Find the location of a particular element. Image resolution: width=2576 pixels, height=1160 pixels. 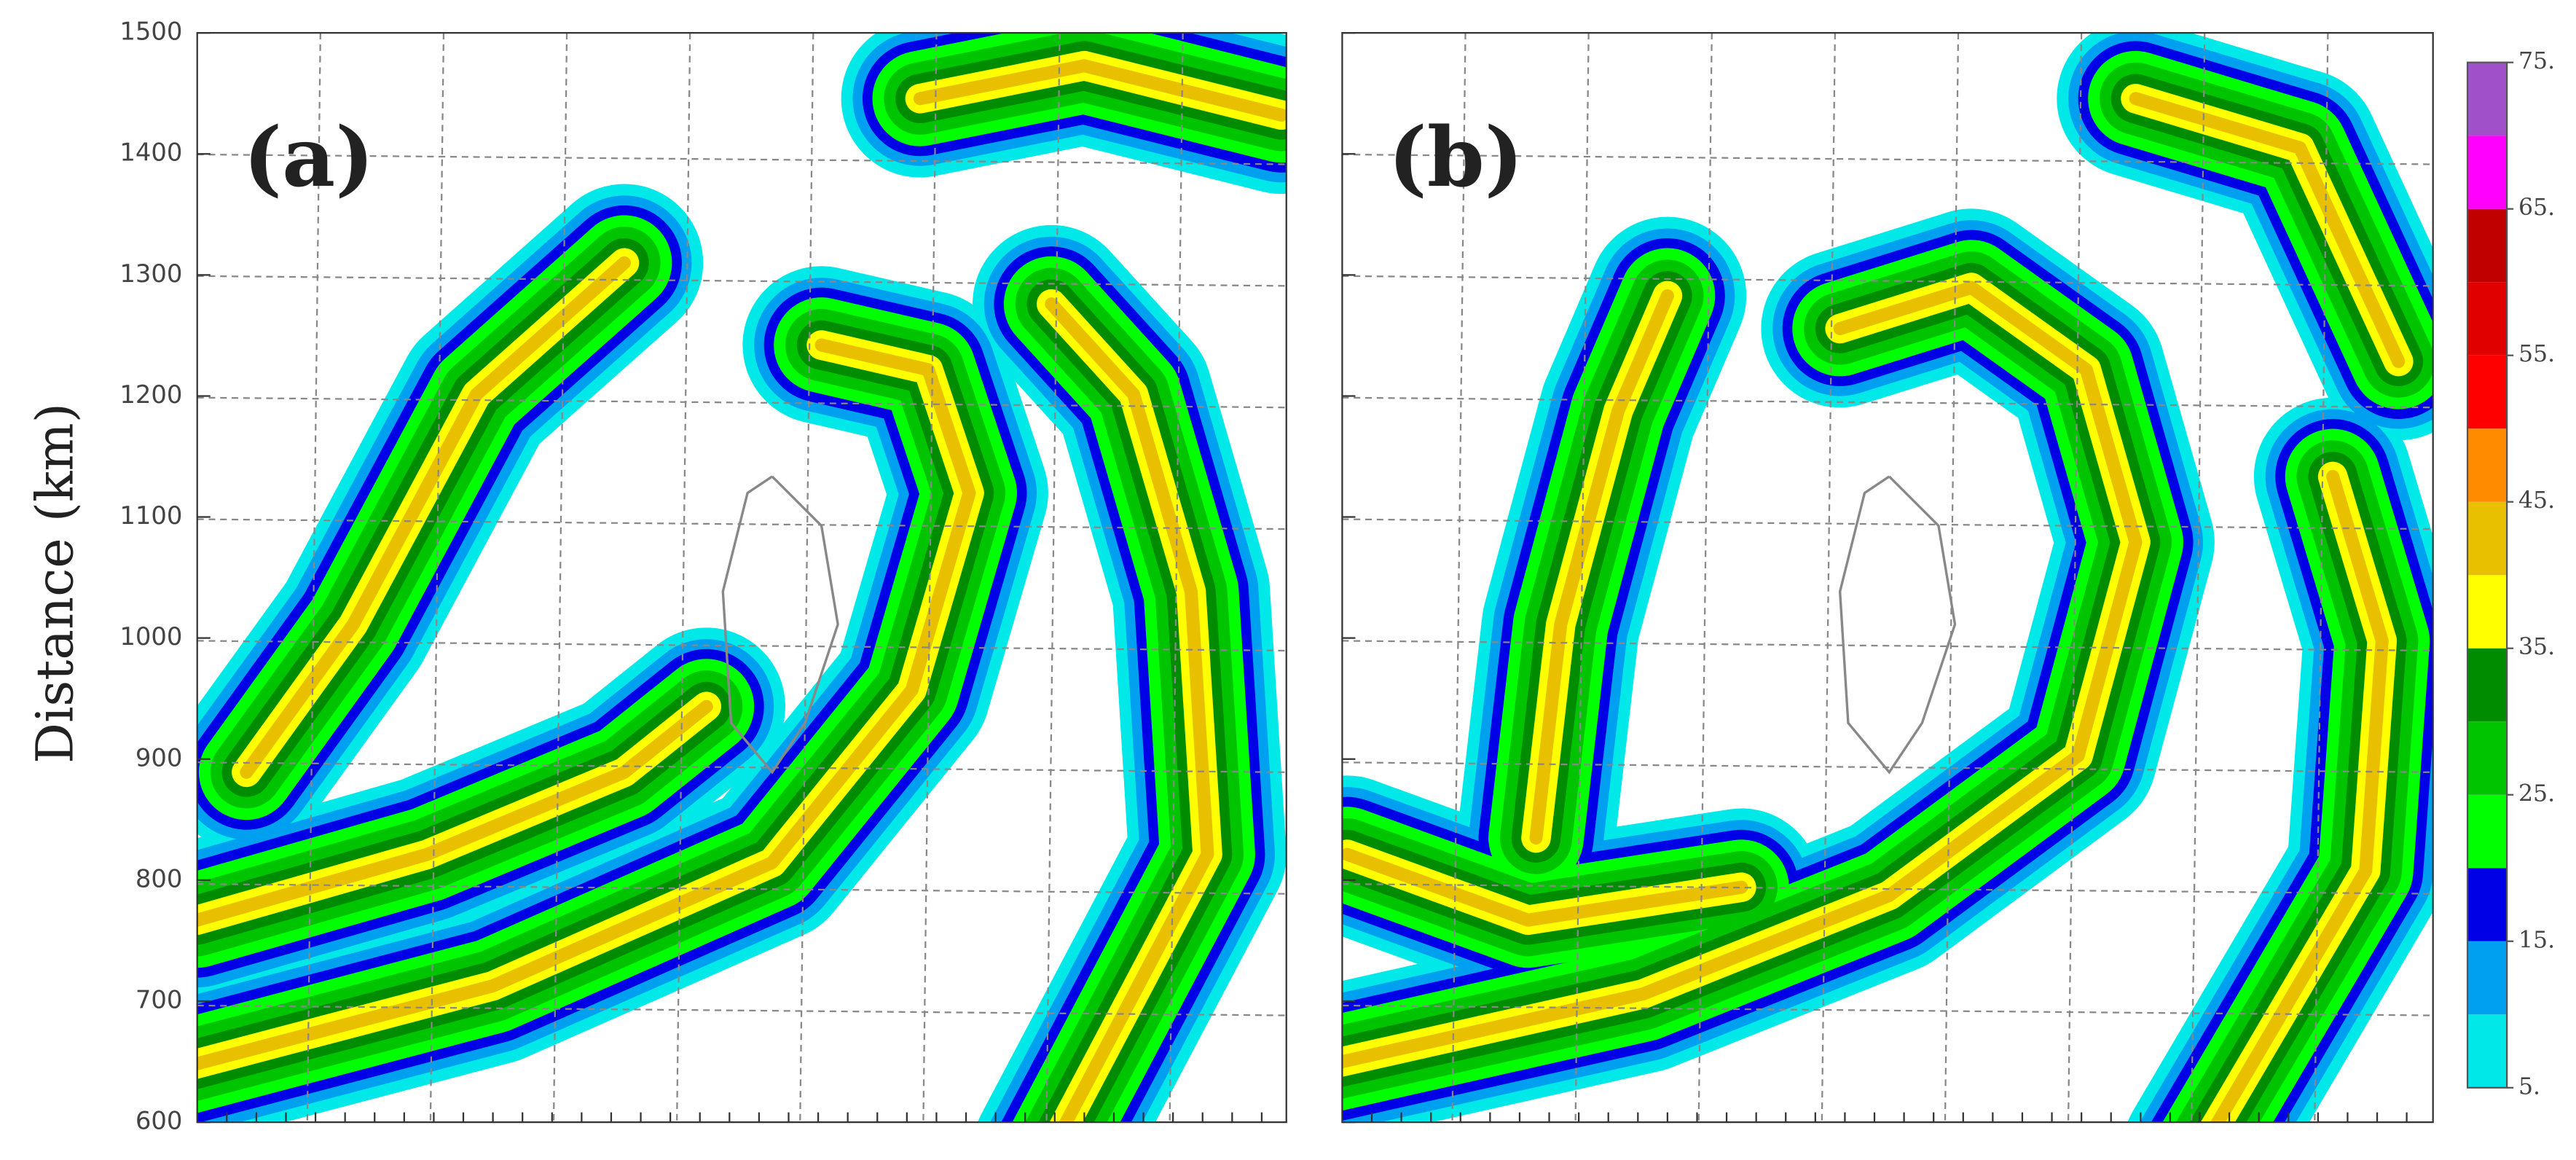

colorbar-tick-label: 15. is located at coordinates (2536, 940).